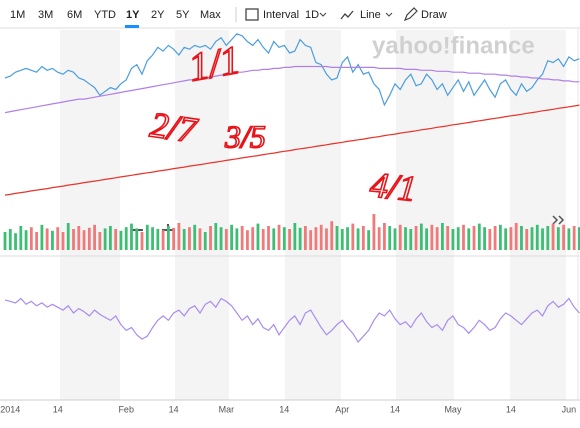 The image size is (580, 428). I want to click on caret, so click(323, 14).